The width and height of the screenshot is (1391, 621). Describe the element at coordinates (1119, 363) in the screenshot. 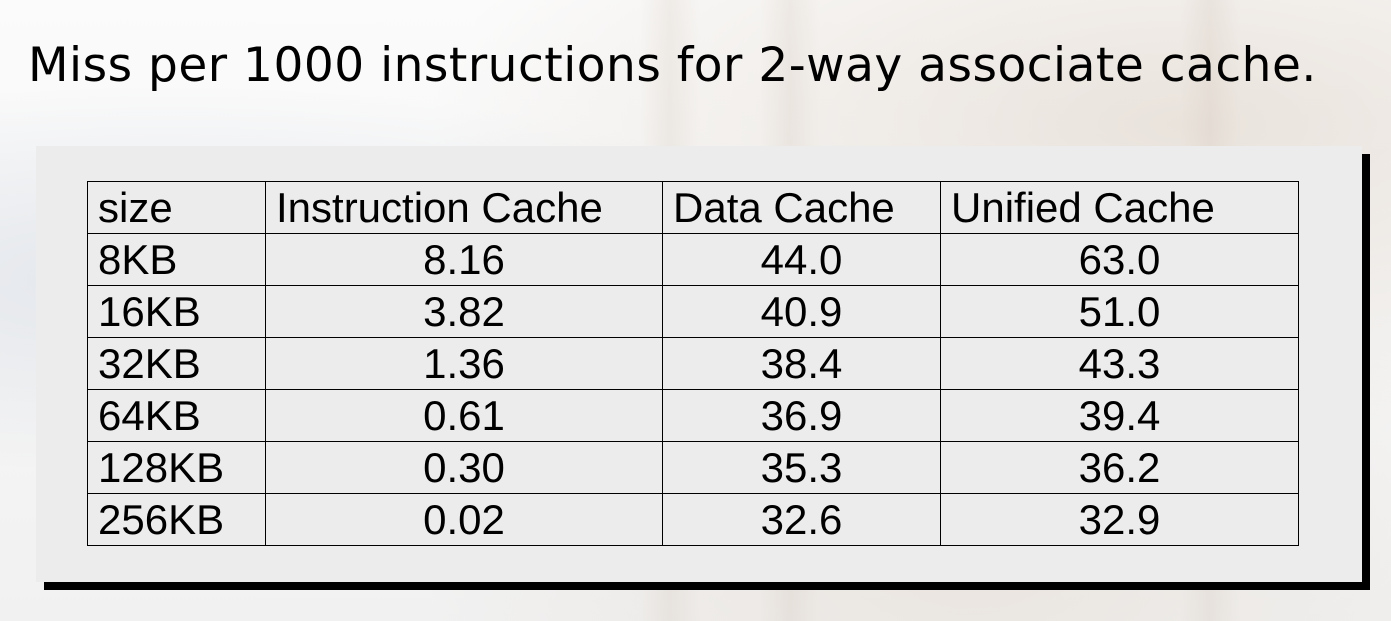

I see `cell-unified-cache: 43.3` at that location.